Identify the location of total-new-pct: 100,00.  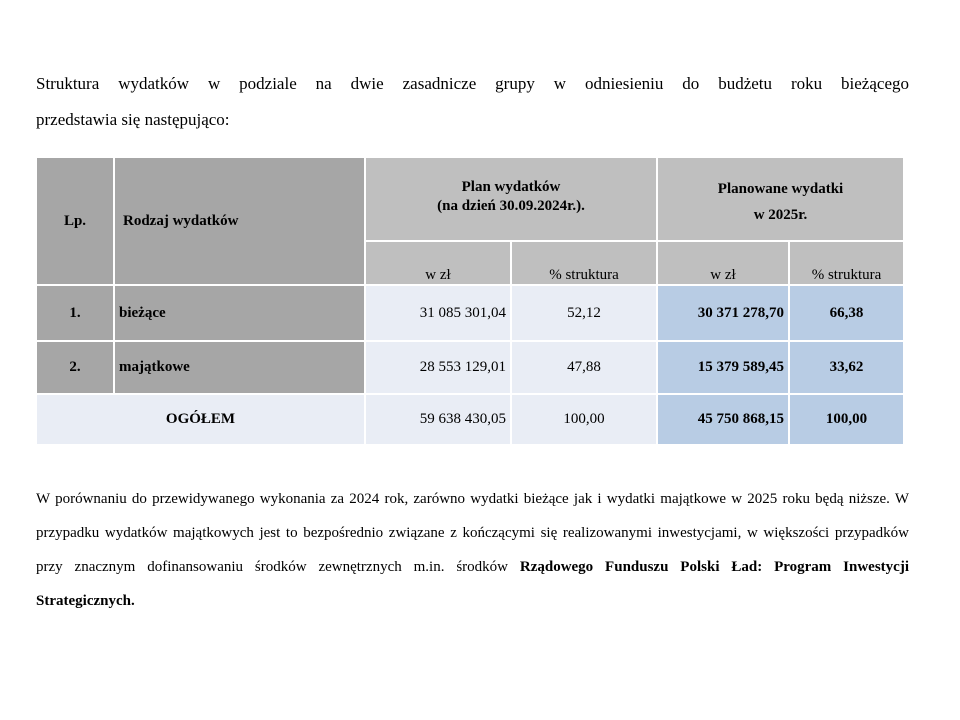
(846, 419).